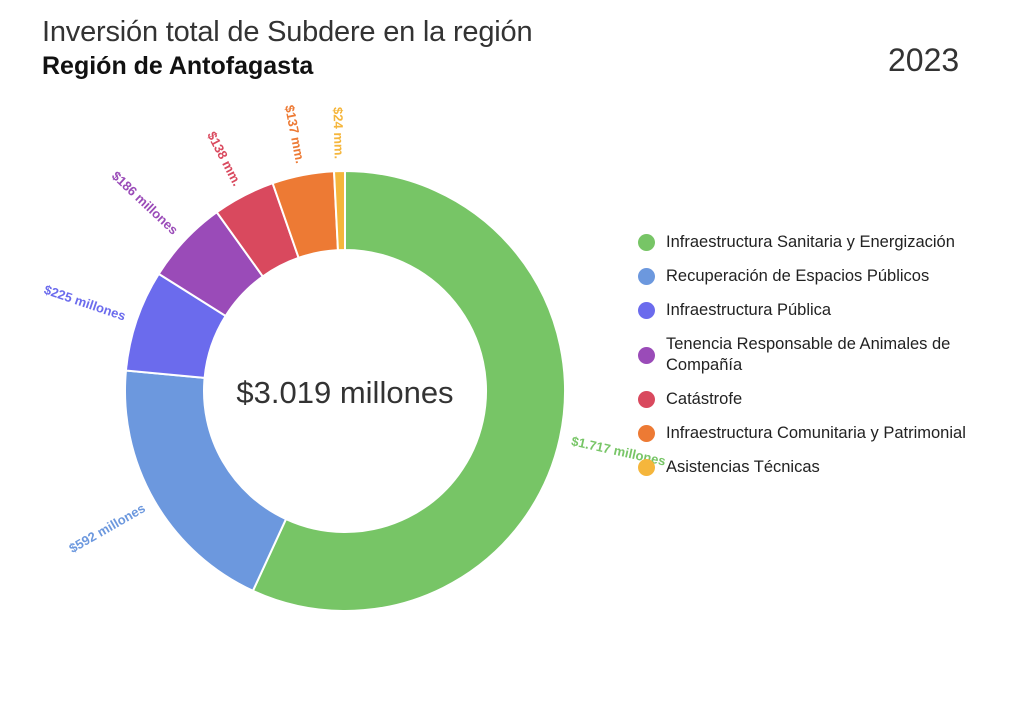  I want to click on legend-item-infraestructura-sanitaria-y-energizacion: Infraestructura Sanitaria y Energización, so click(821, 242).